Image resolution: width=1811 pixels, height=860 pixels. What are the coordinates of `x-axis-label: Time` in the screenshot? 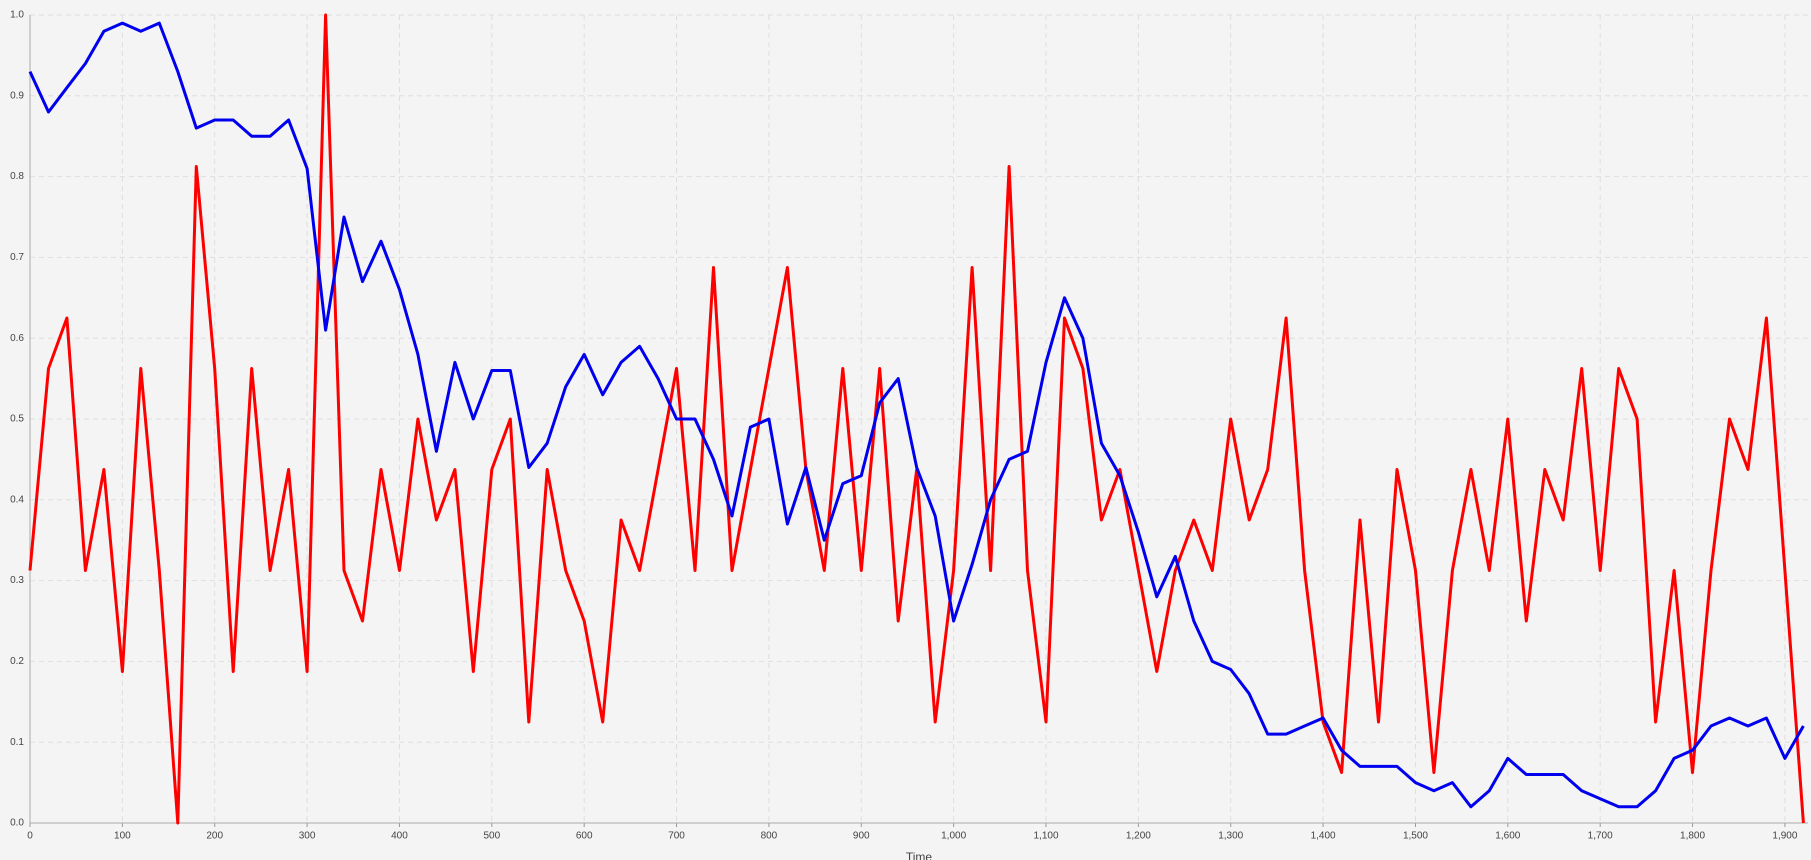 It's located at (919, 855).